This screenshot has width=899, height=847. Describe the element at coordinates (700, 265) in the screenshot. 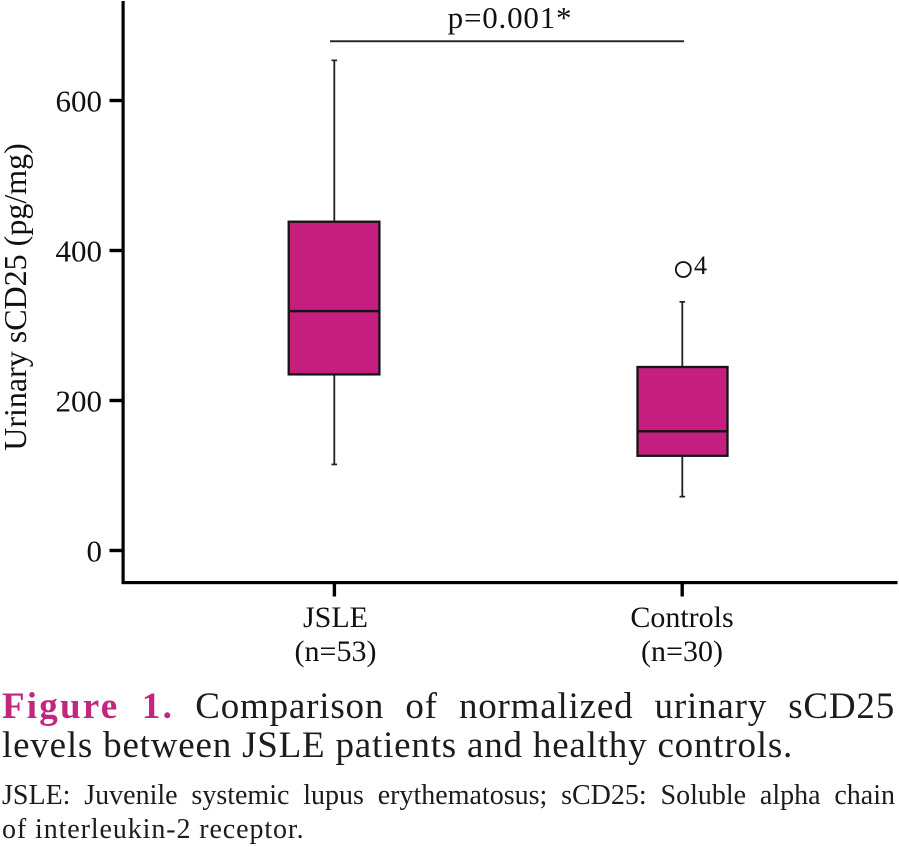

I see `svg-text: 4` at that location.